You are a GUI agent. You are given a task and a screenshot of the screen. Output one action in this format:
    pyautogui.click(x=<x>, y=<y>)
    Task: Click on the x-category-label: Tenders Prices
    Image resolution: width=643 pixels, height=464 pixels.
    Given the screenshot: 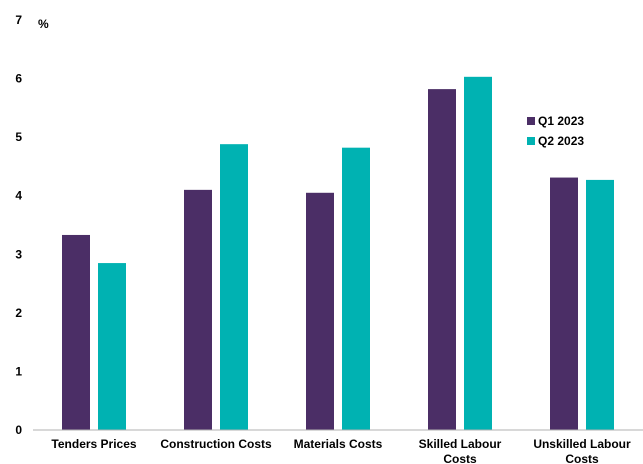 What is the action you would take?
    pyautogui.click(x=93, y=444)
    